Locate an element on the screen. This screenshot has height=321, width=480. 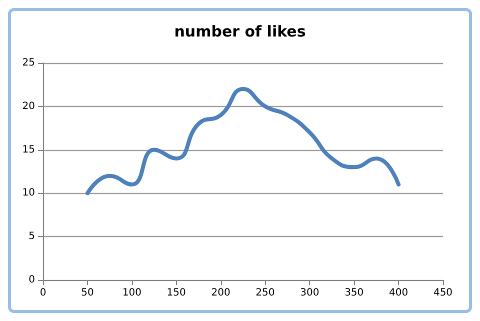
x-tick-label: 300 is located at coordinates (310, 293).